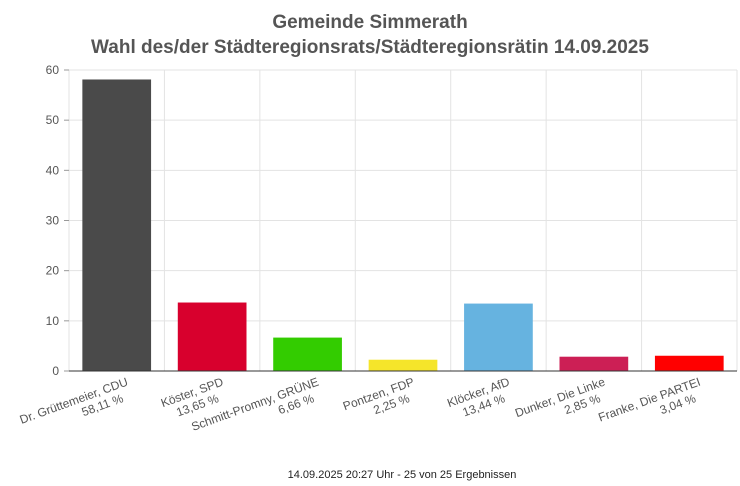  What do you see at coordinates (55, 371) in the screenshot?
I see `y-tick-label: 0` at bounding box center [55, 371].